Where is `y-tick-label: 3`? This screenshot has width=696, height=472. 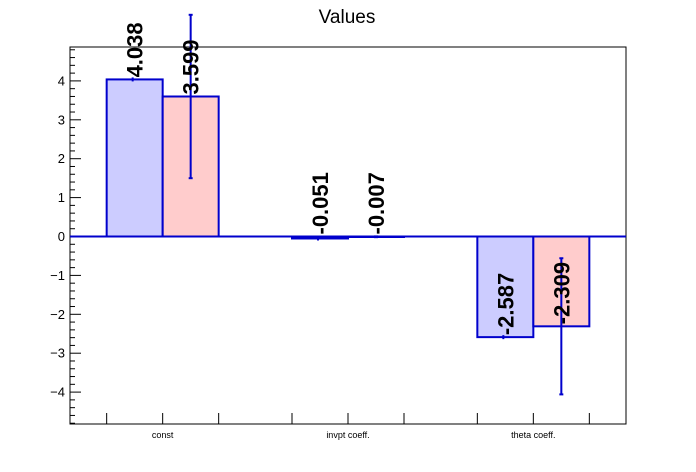
y-tick-label: 3 is located at coordinates (61, 119).